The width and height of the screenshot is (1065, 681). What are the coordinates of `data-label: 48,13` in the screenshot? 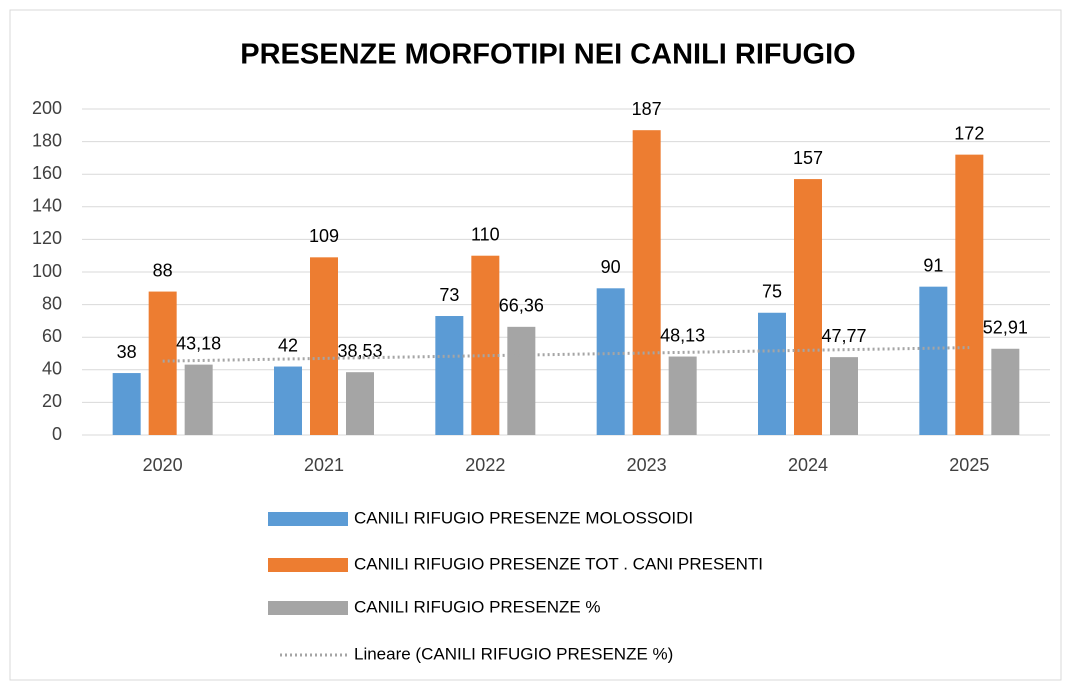 It's located at (682, 335).